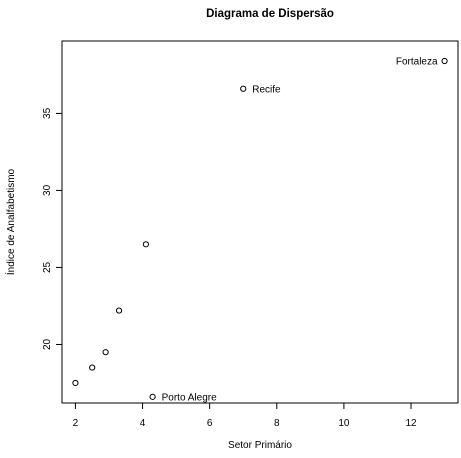  Describe the element at coordinates (47, 190) in the screenshot. I see `y-tick-label: 30` at that location.